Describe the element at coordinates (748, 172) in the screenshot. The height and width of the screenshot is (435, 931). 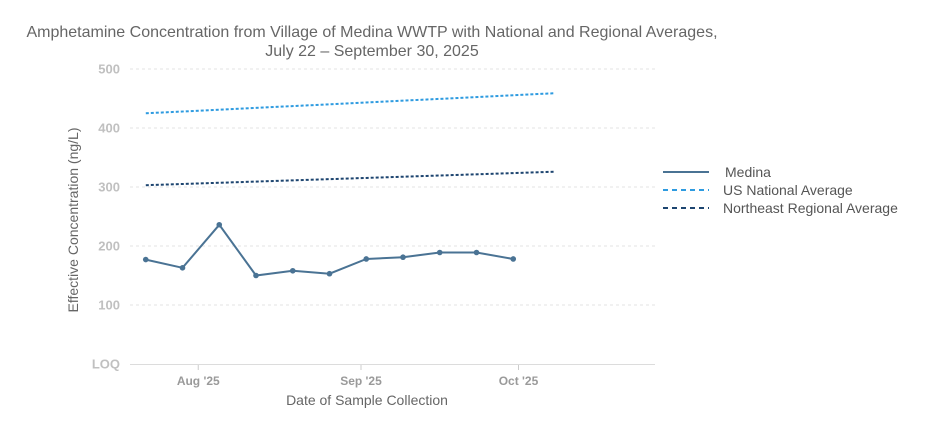
I see `legend-label: Medina` at that location.